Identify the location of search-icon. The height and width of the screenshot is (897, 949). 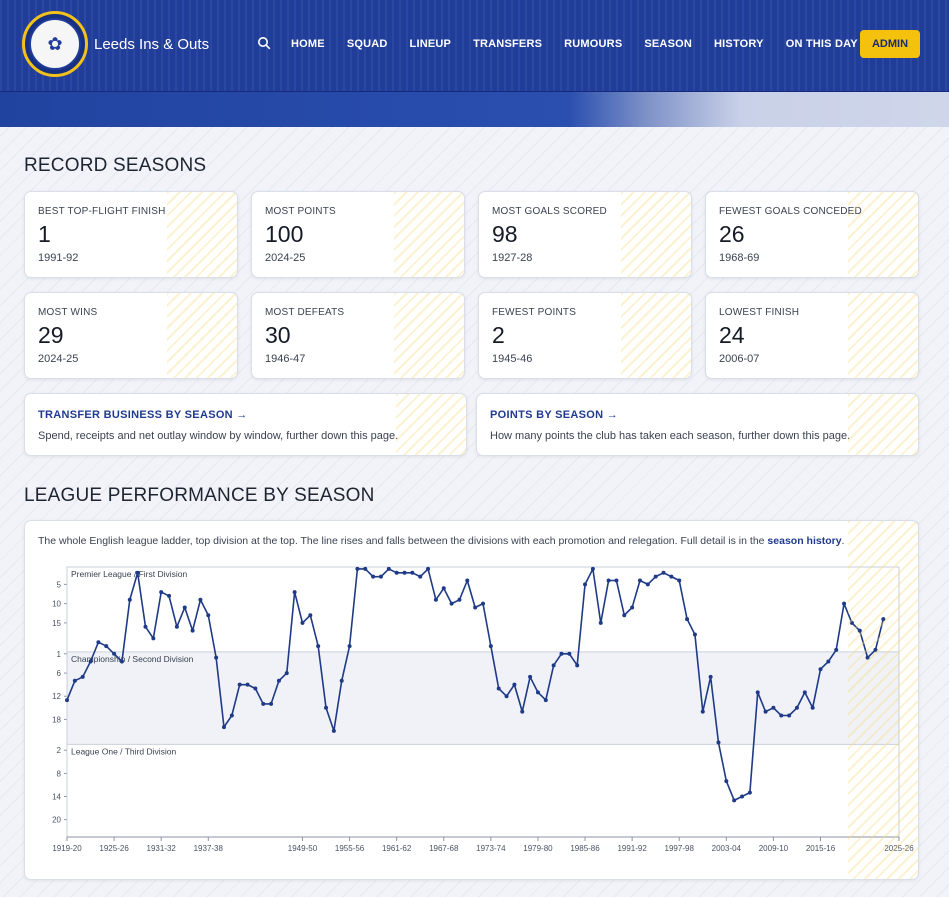
(266, 45).